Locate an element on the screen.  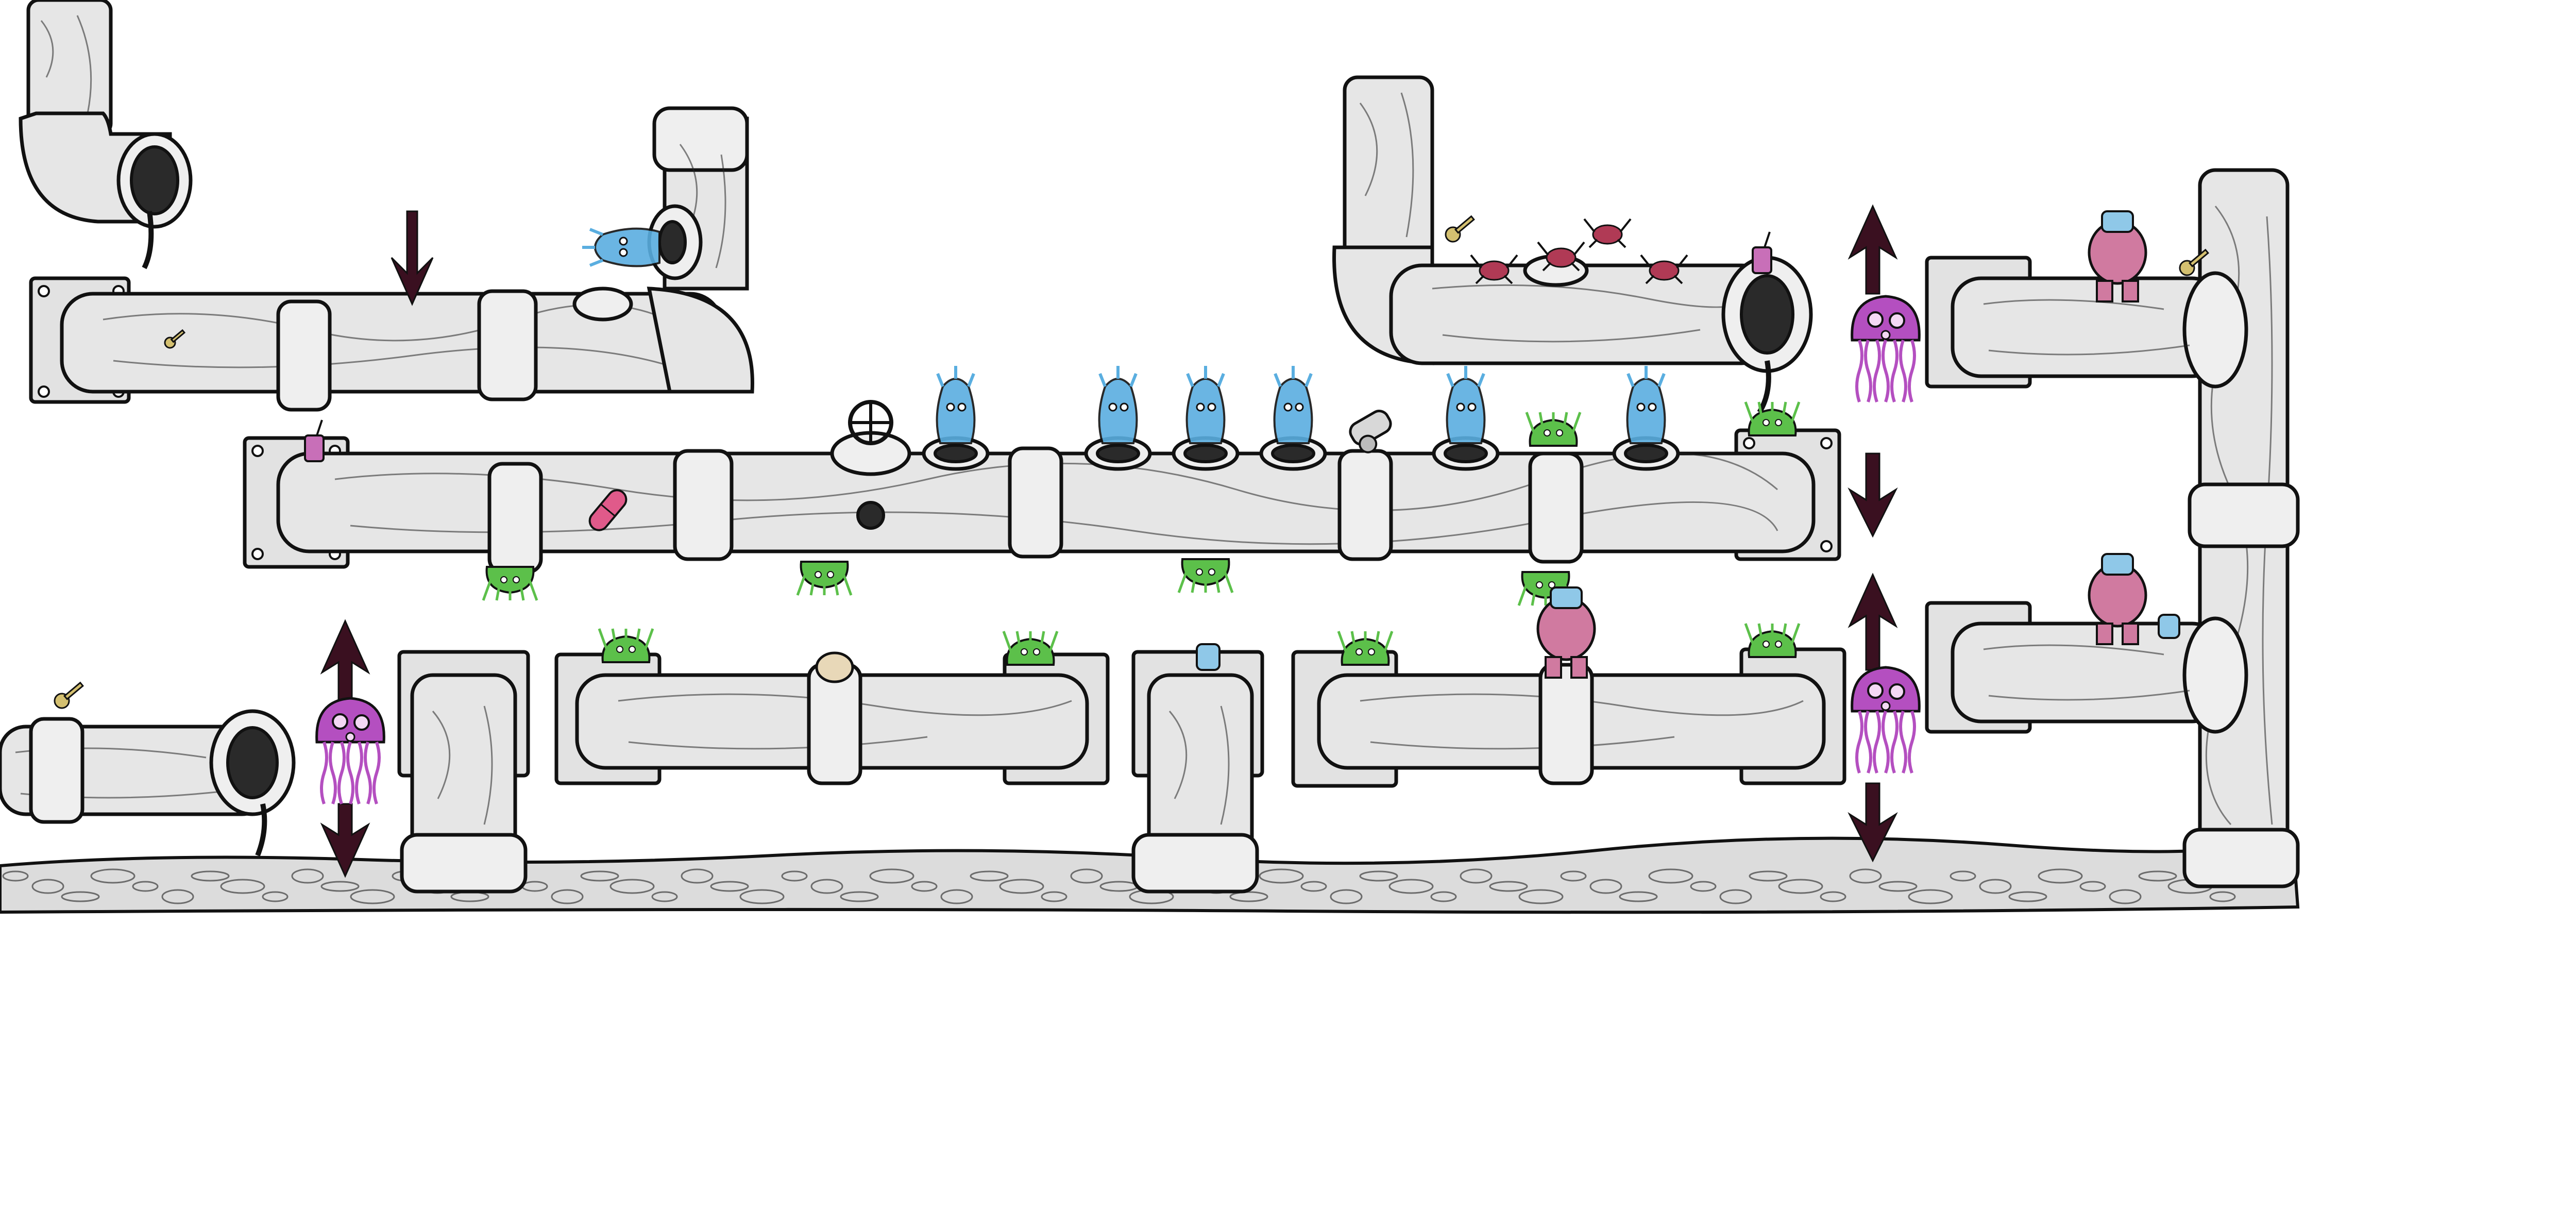
helmet-icon is located at coordinates (834, 667).